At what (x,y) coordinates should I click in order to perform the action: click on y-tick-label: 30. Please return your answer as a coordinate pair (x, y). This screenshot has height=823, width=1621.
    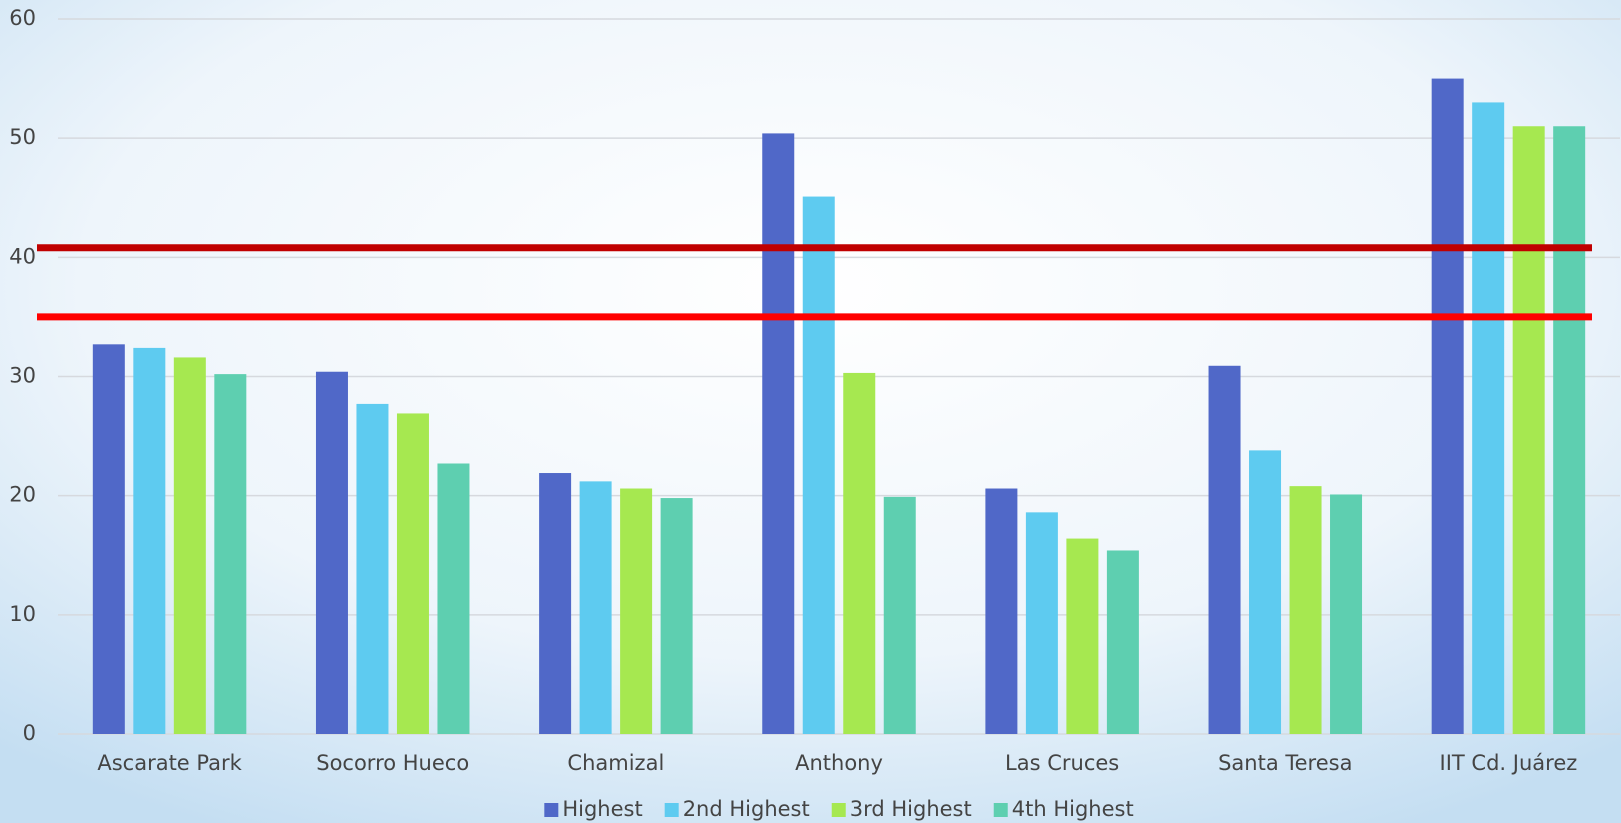
    Looking at the image, I should click on (22, 376).